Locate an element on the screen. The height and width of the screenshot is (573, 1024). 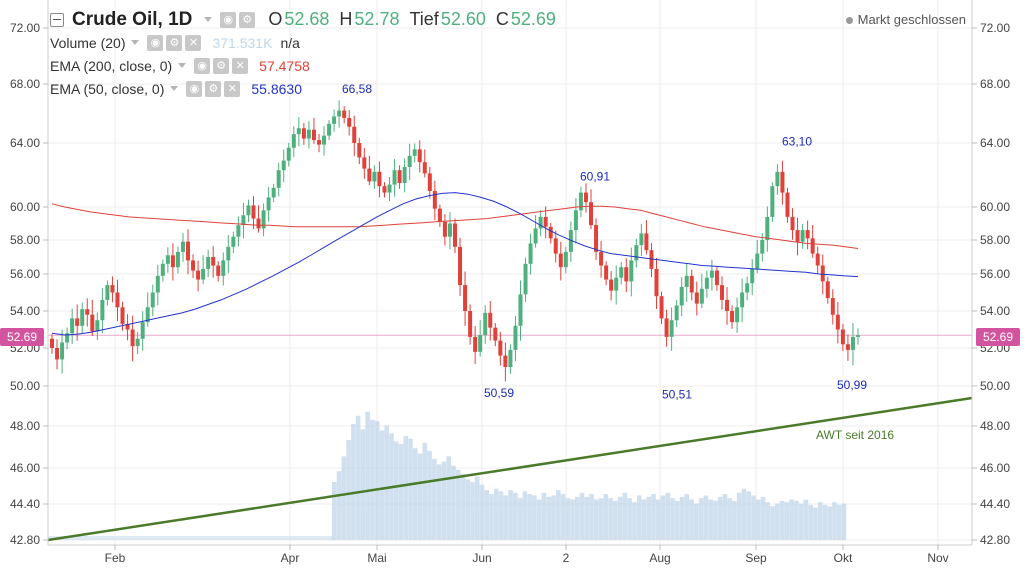
price-annotation: 66,58 is located at coordinates (357, 89).